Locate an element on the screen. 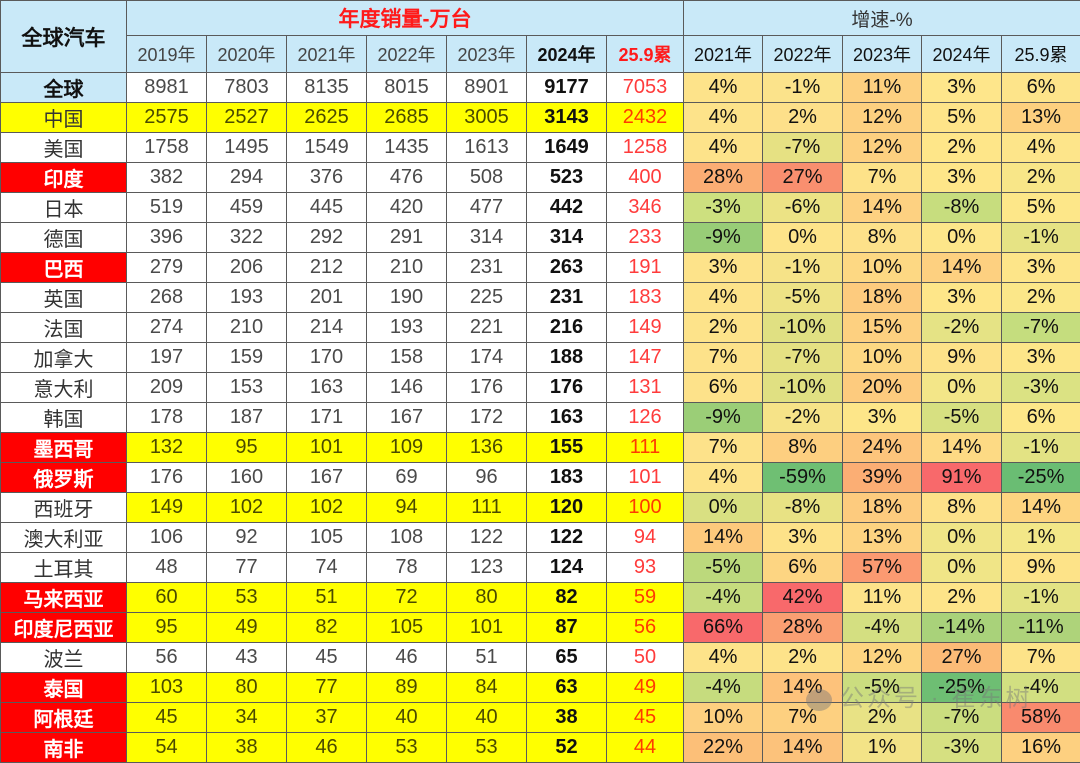 The height and width of the screenshot is (763, 1080). growth-cell: -9% is located at coordinates (723, 418).